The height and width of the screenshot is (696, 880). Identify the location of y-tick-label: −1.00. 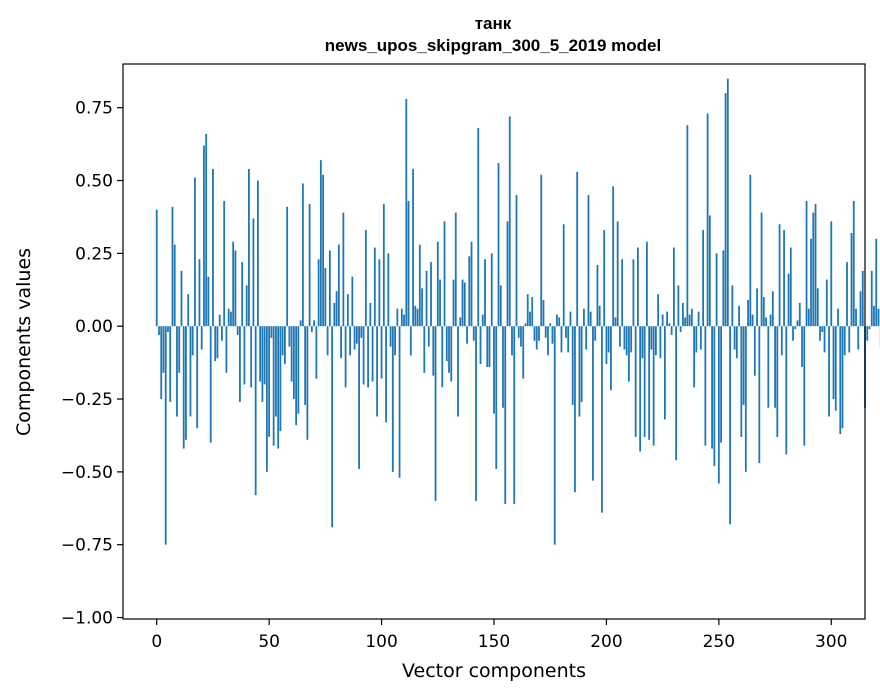
(87, 619).